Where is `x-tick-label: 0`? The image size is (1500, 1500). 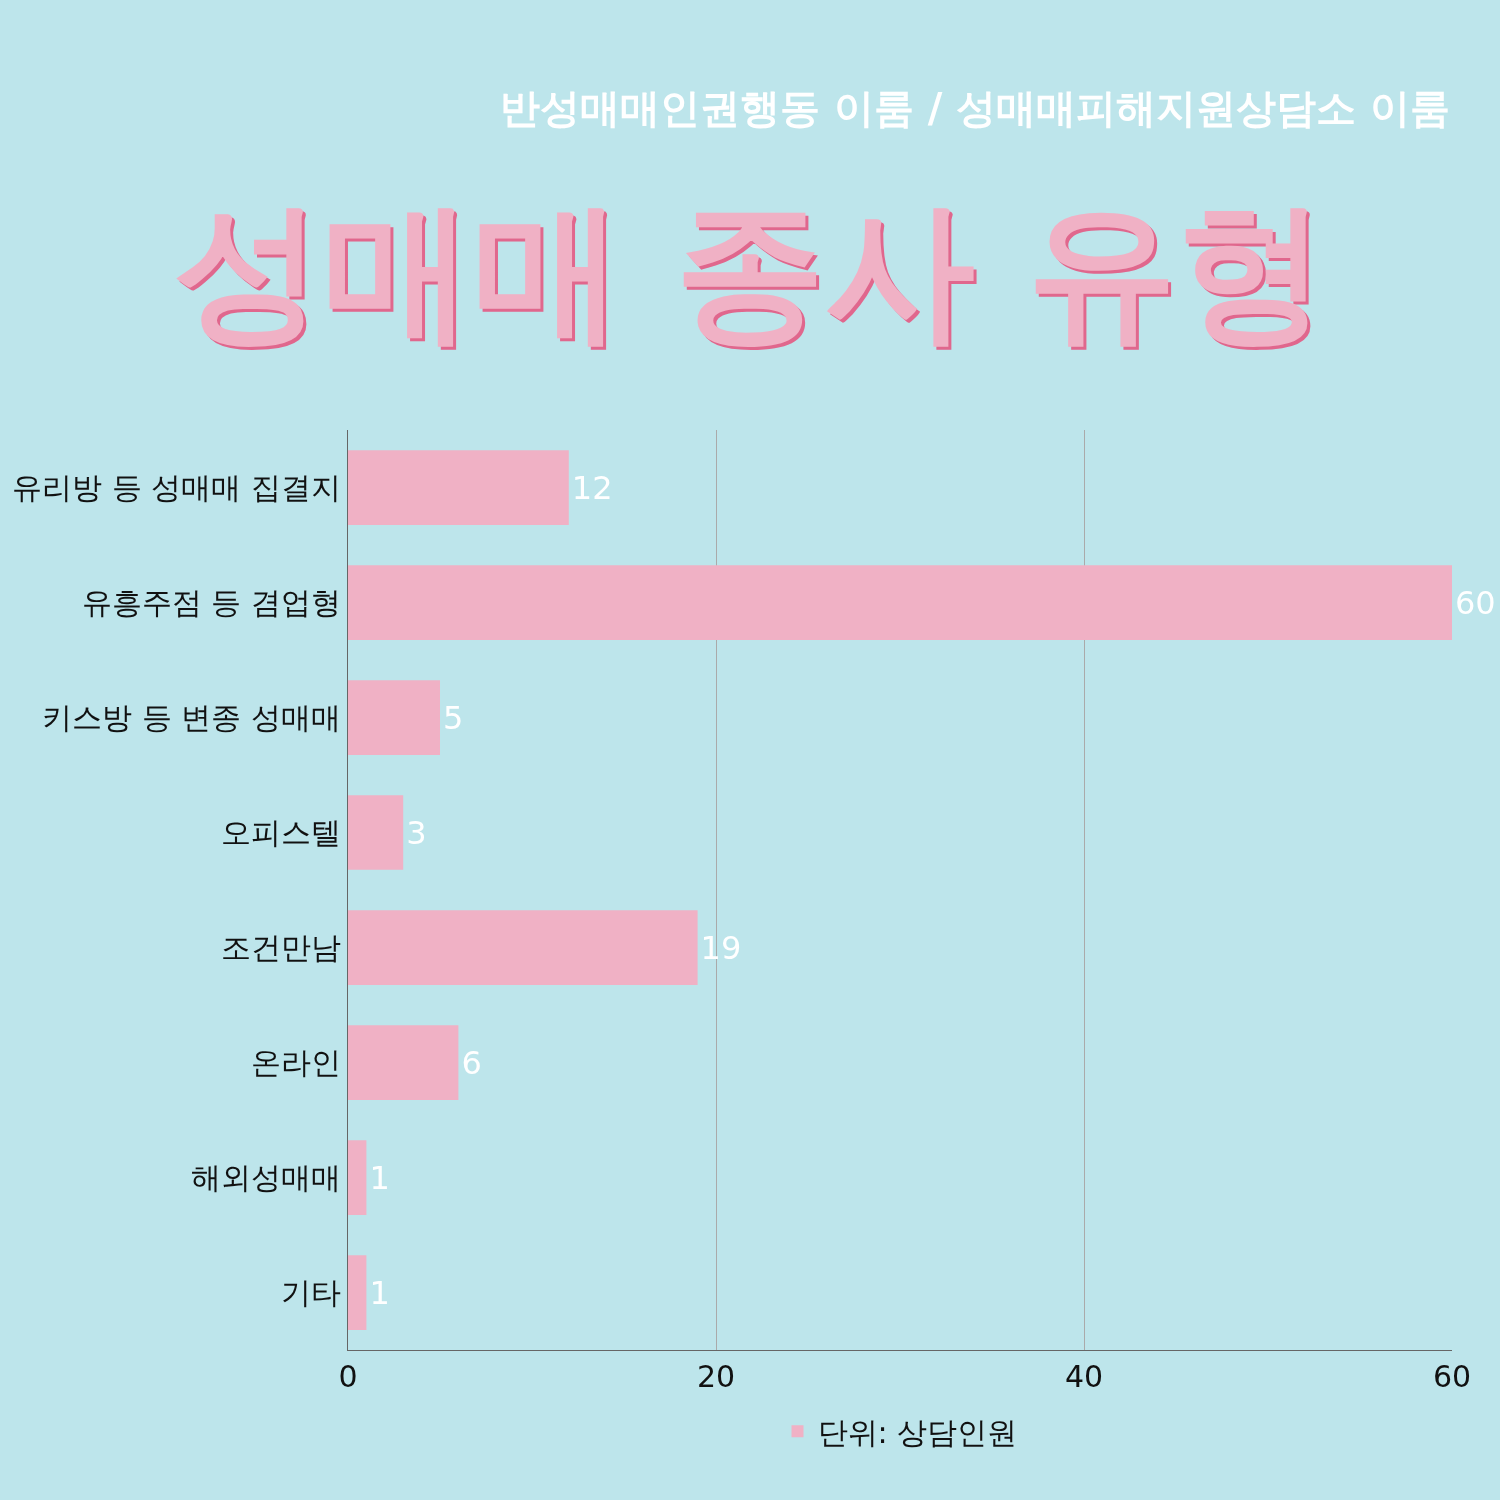
x-tick-label: 0 is located at coordinates (348, 1376).